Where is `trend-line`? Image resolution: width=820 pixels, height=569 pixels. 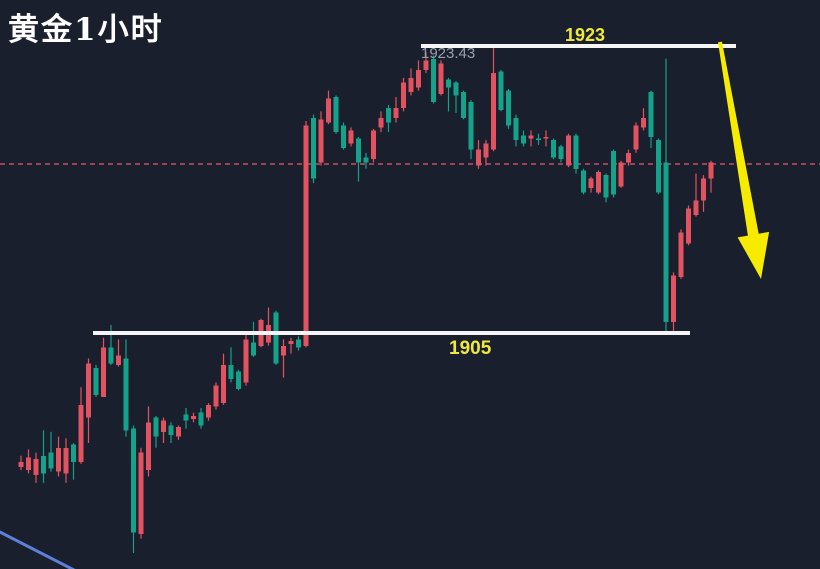
trend-line is located at coordinates (38, 549).